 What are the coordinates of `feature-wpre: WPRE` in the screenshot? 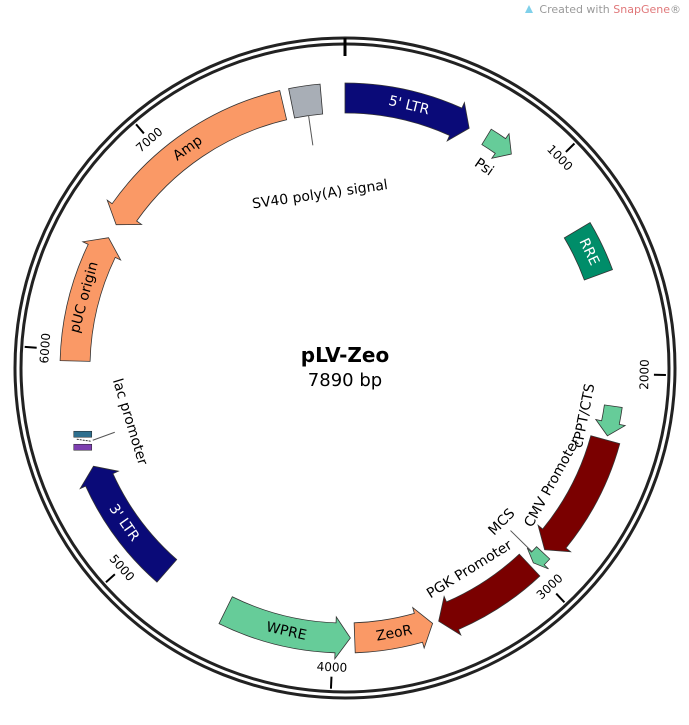 It's located at (284, 628).